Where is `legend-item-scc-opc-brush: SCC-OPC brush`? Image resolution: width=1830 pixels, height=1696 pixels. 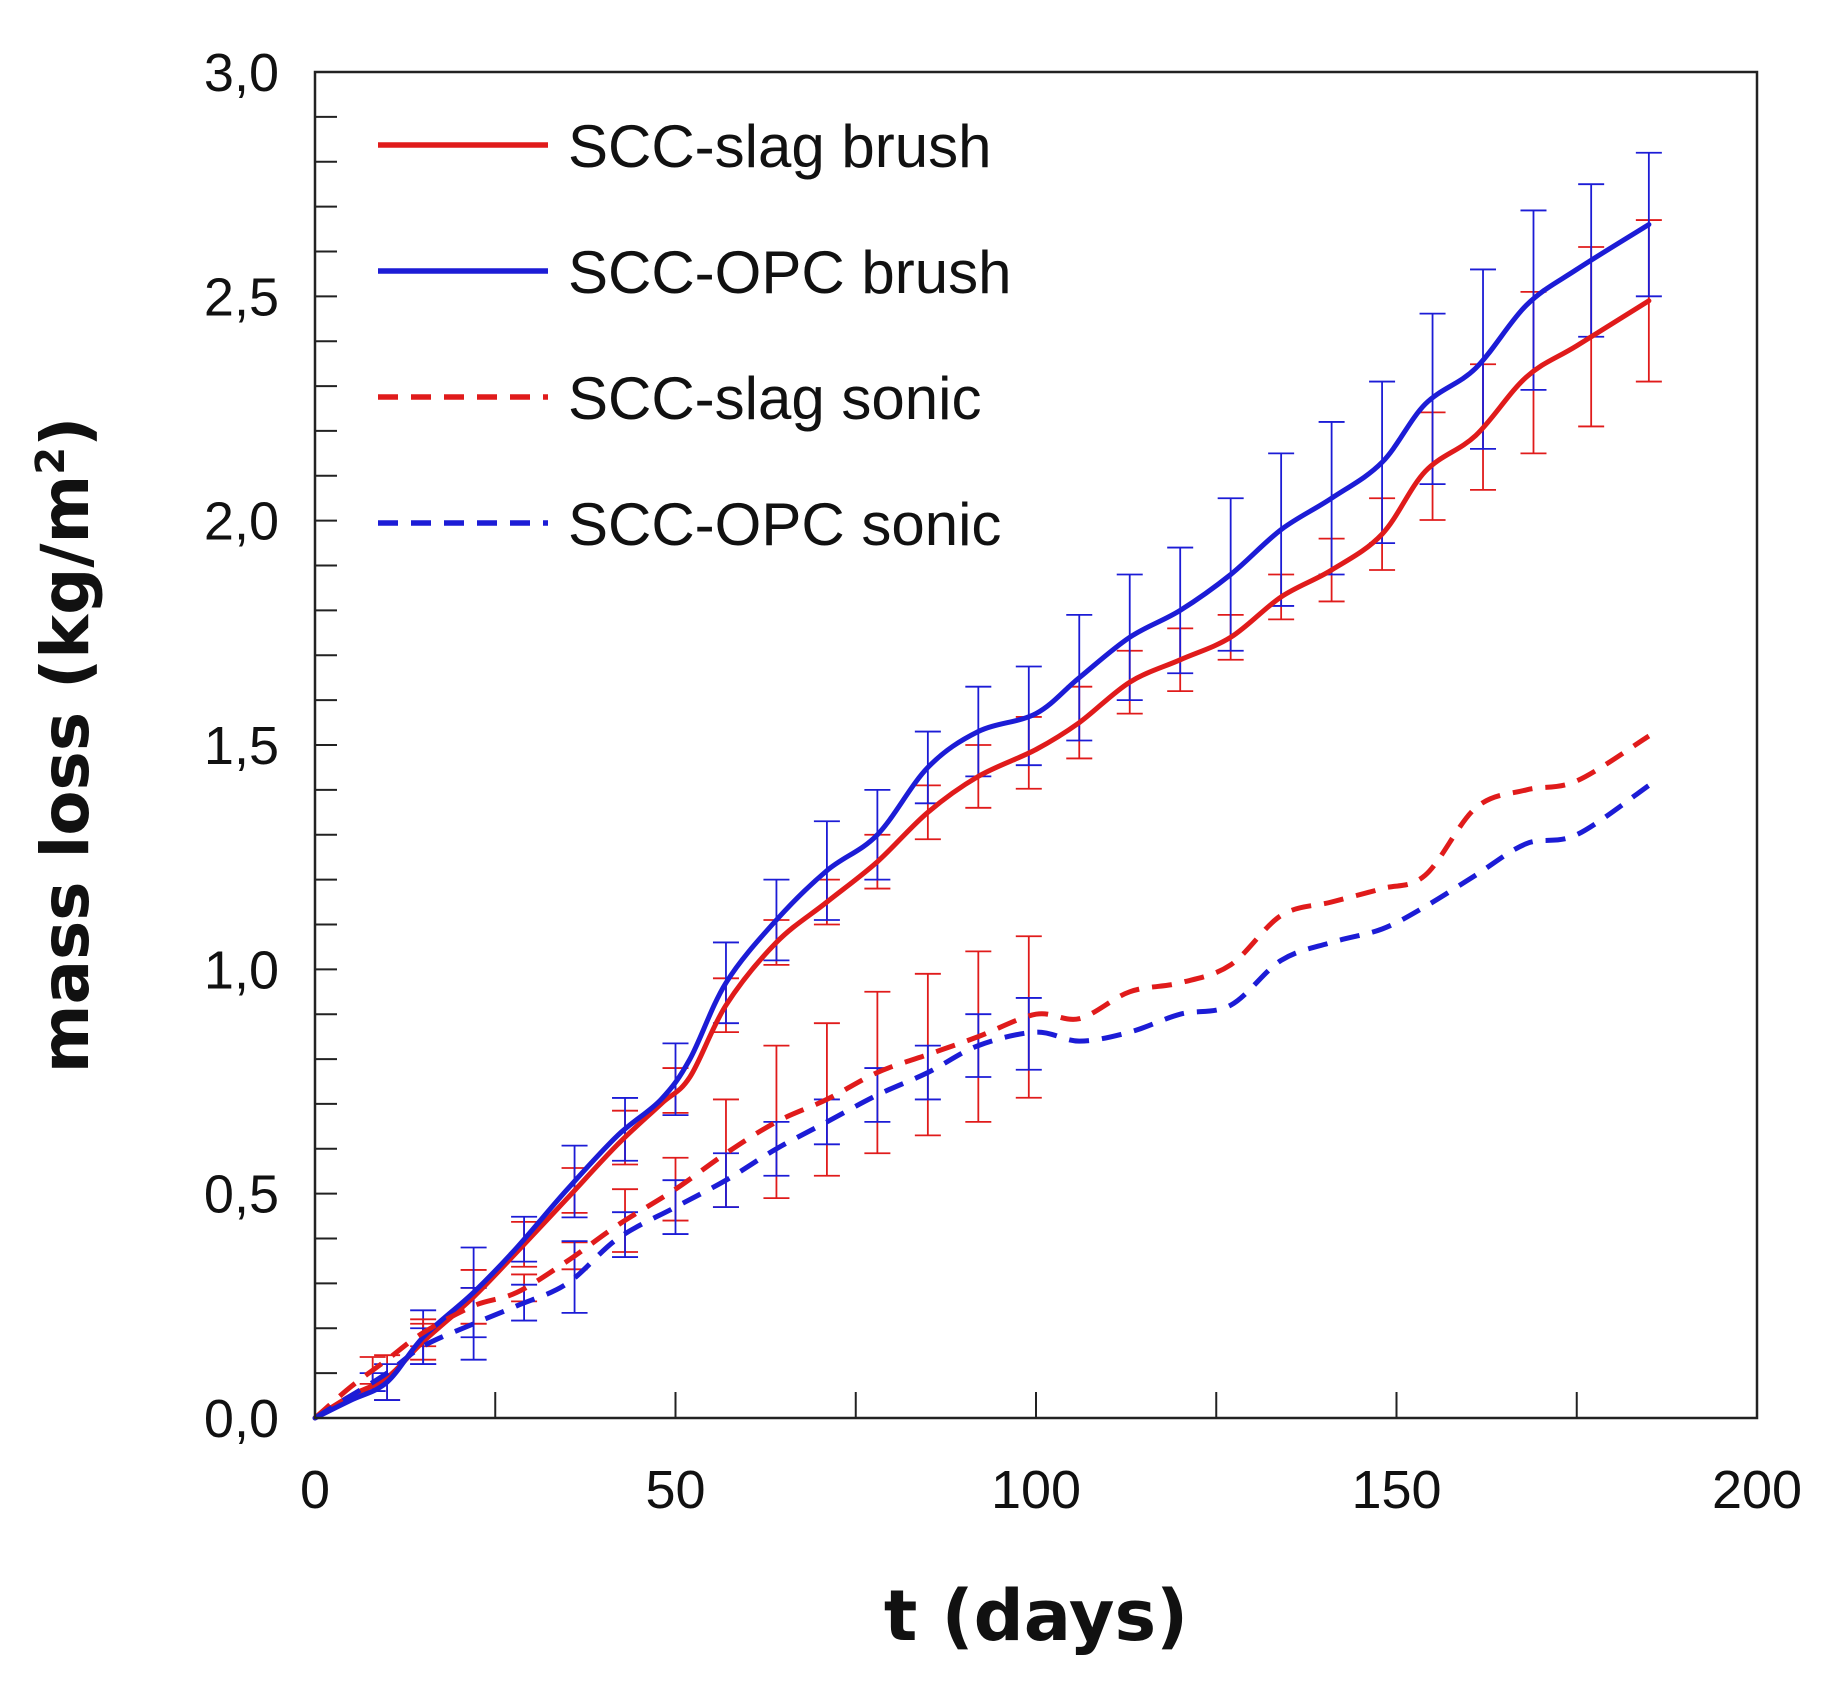 legend-item-scc-opc-brush: SCC-OPC brush is located at coordinates (694, 272).